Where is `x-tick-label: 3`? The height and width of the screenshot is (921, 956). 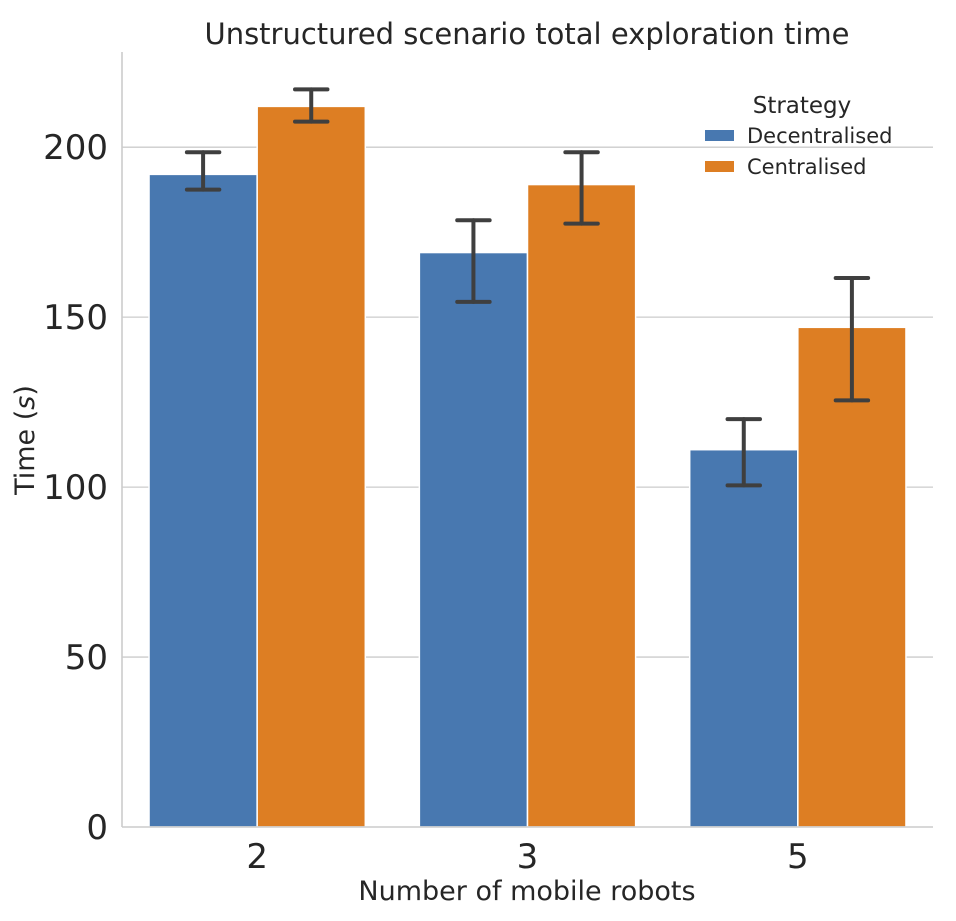 x-tick-label: 3 is located at coordinates (528, 857).